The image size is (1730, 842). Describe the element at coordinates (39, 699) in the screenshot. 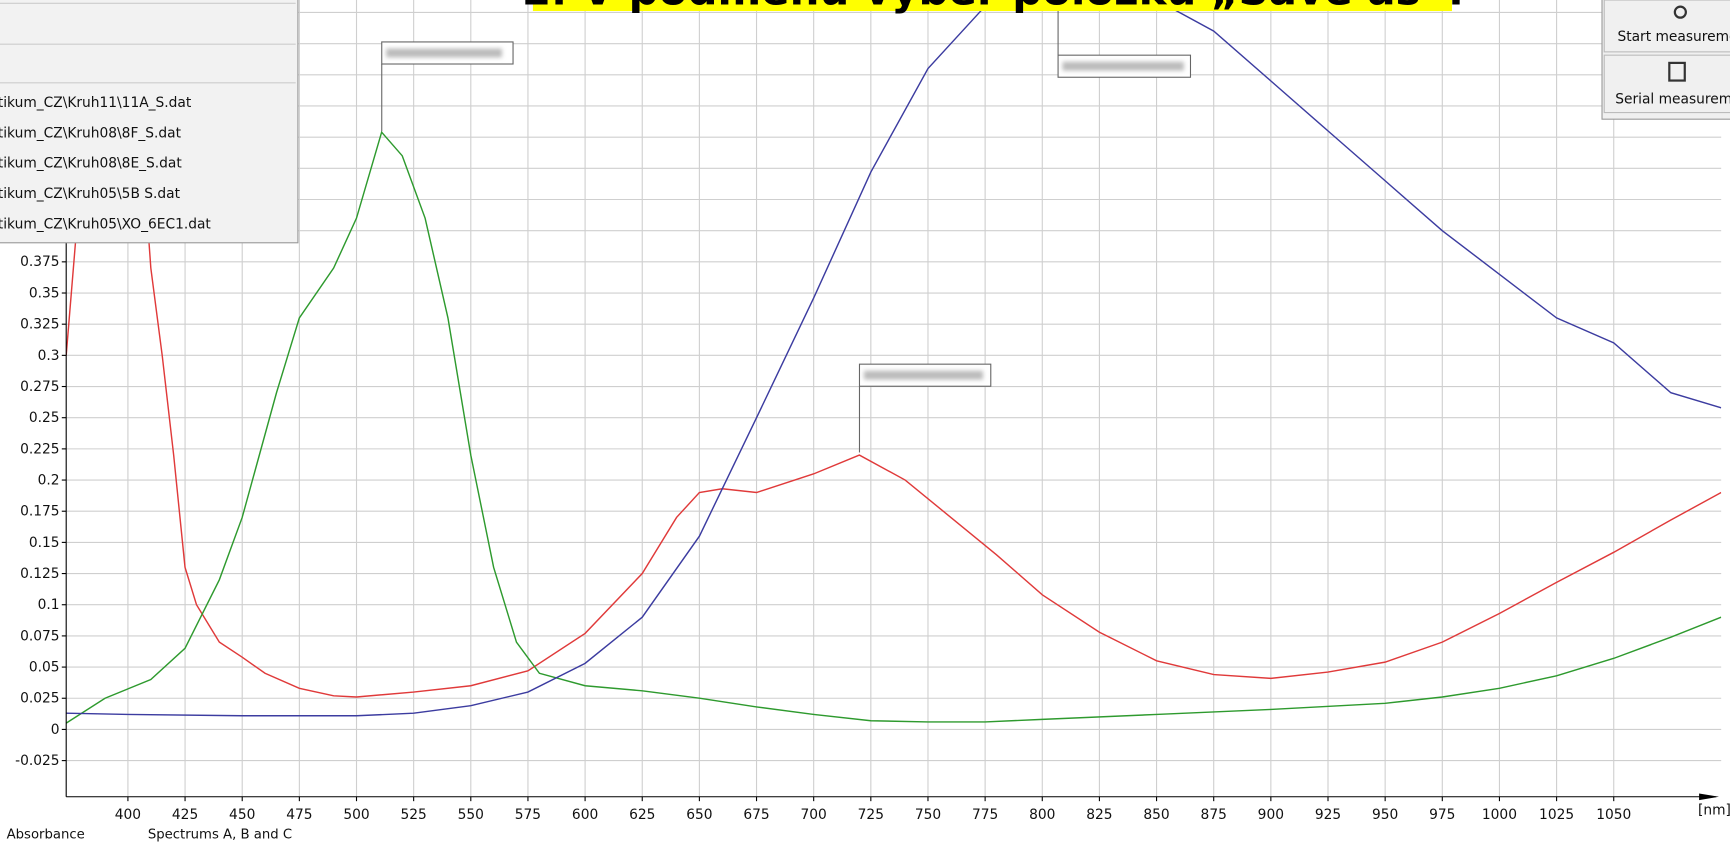

I see `y-tick-label: 0.025` at that location.